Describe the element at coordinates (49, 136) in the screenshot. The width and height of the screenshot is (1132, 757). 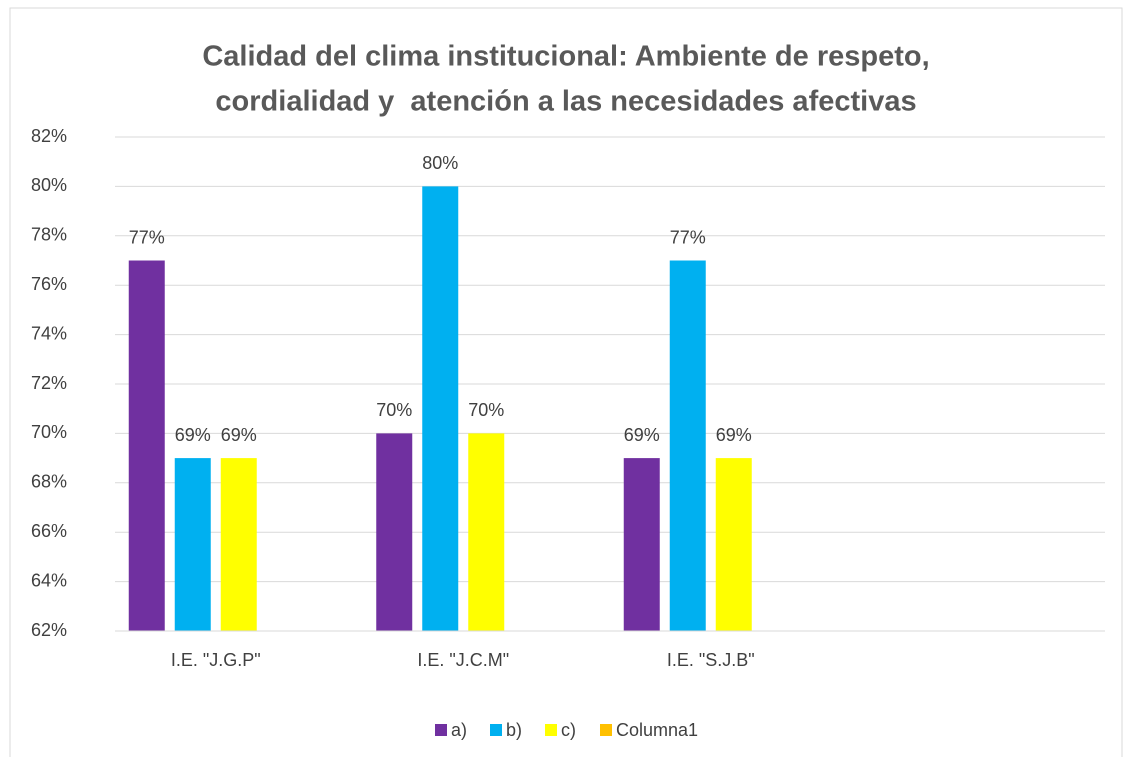
I see `y-tick-label: 82%` at that location.